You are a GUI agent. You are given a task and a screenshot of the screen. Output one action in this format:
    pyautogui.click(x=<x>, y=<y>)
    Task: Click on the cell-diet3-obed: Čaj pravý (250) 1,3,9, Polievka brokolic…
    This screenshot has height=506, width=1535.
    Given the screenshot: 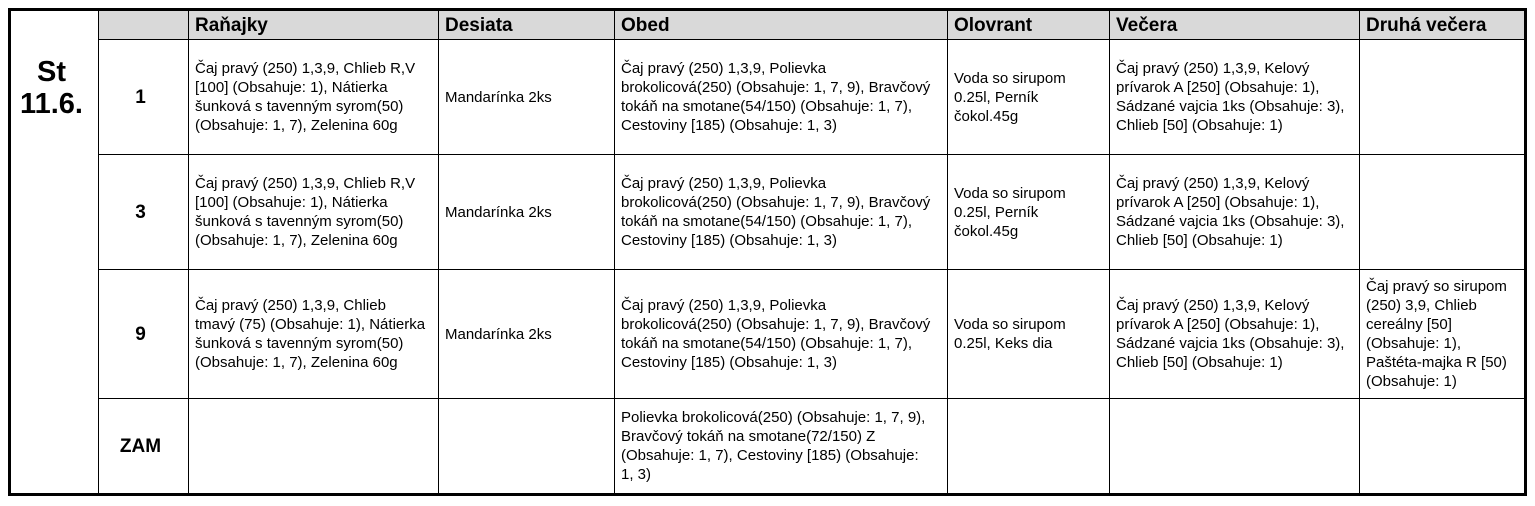 What is the action you would take?
    pyautogui.click(x=781, y=212)
    